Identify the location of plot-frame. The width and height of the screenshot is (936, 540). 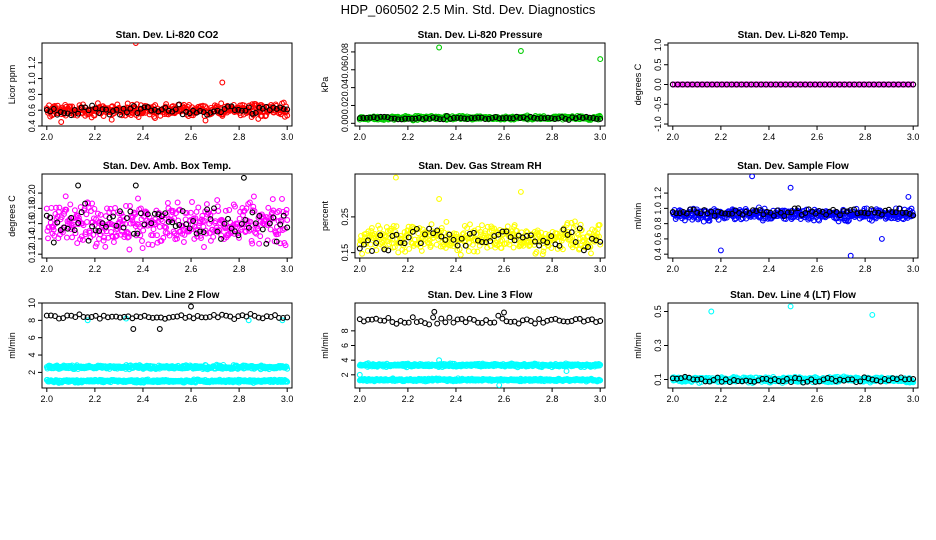
(480, 216).